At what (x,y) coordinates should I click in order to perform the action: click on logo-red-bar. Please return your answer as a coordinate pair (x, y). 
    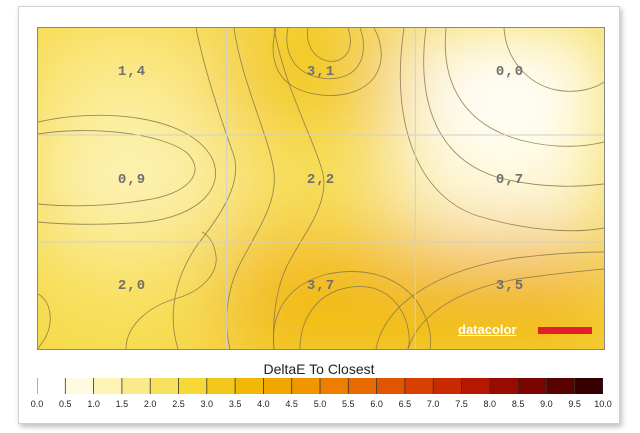
    Looking at the image, I should click on (565, 330).